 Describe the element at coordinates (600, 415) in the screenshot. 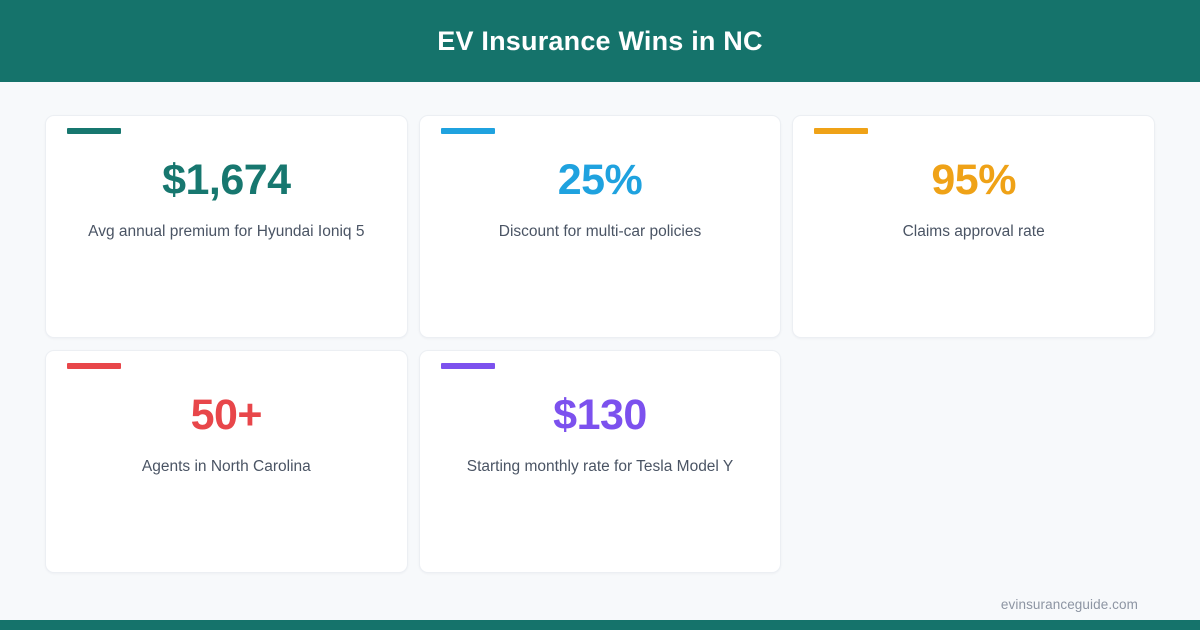

I see `stat-value-5: $130` at that location.